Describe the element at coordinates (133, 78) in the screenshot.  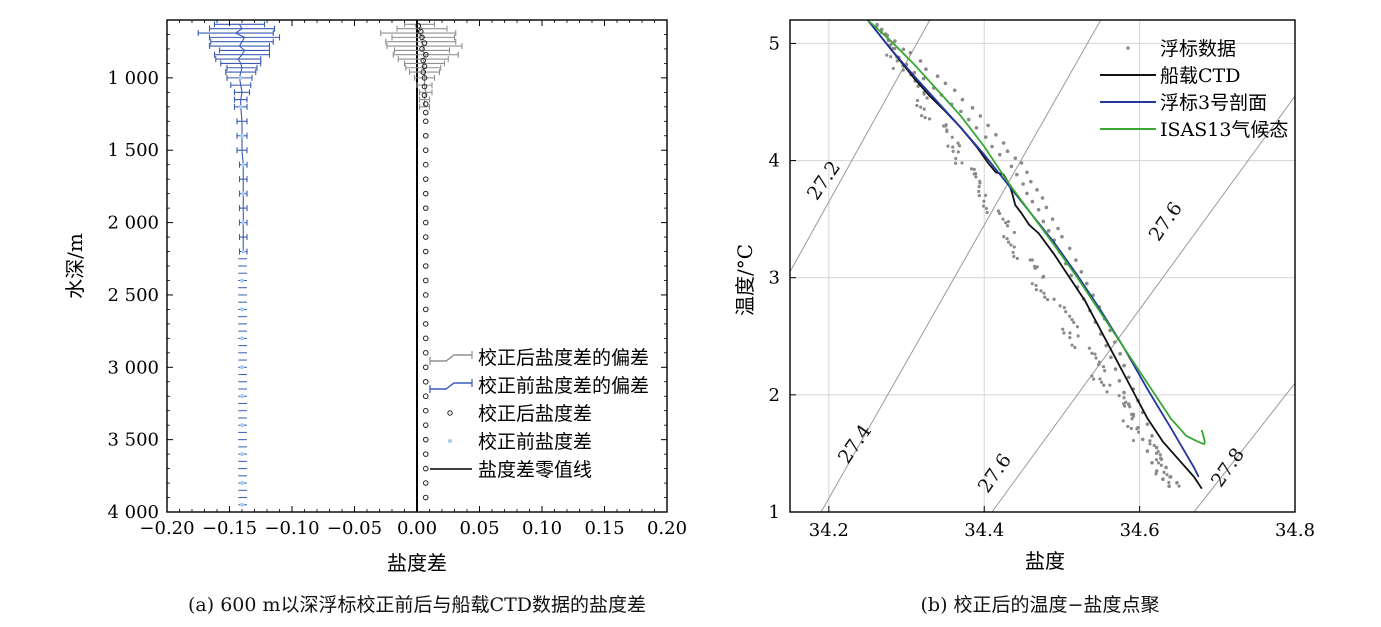
I see `y-tick-label: 1 000` at that location.